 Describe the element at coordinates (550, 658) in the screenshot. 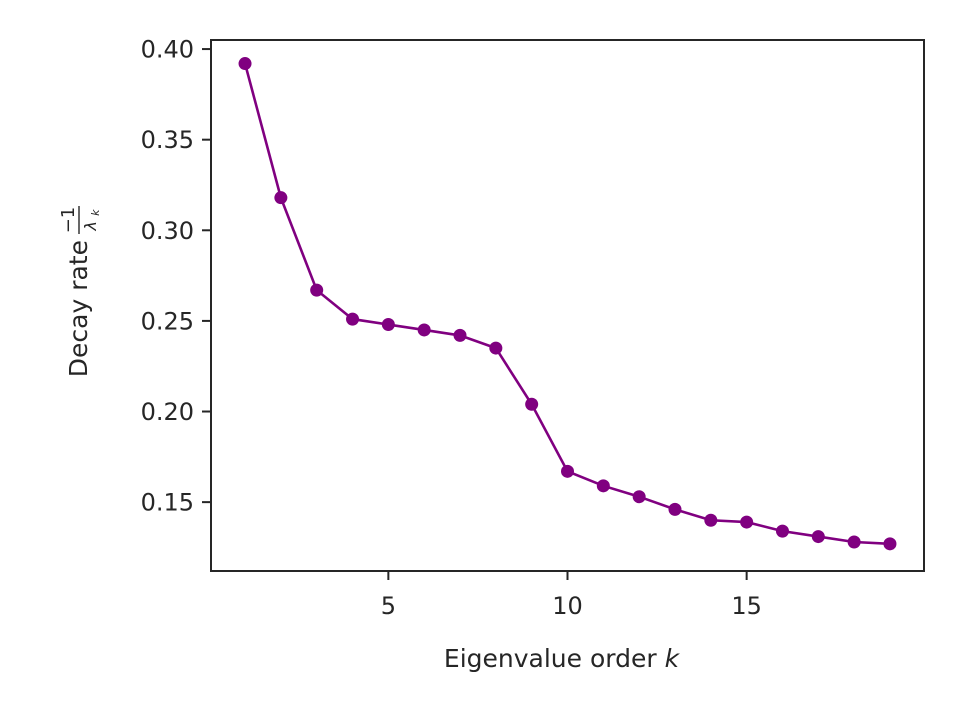

I see `x-axis-label-text: Eigenvalue order` at that location.